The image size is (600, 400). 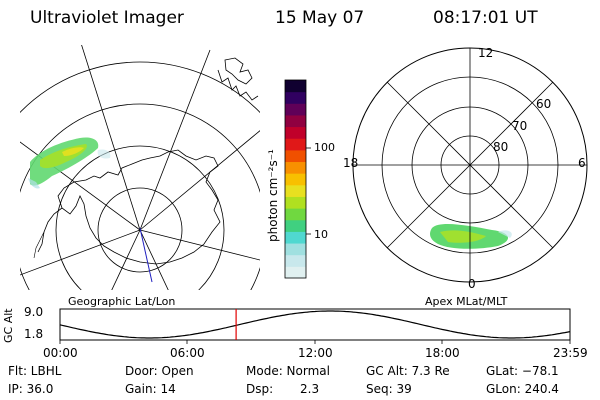 I want to click on mlat-label-70: 70, so click(x=520, y=126).